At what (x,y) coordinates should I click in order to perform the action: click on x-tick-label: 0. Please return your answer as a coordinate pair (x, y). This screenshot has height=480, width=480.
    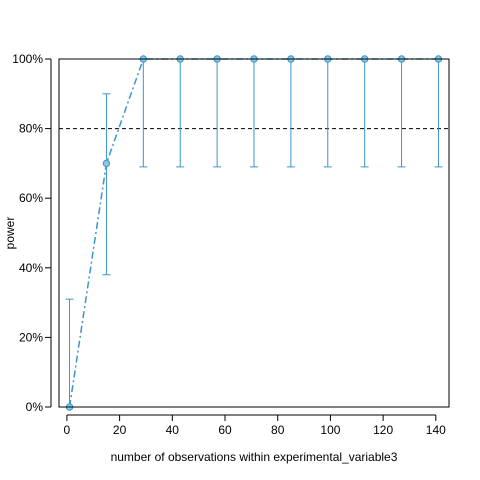
    Looking at the image, I should click on (67, 430).